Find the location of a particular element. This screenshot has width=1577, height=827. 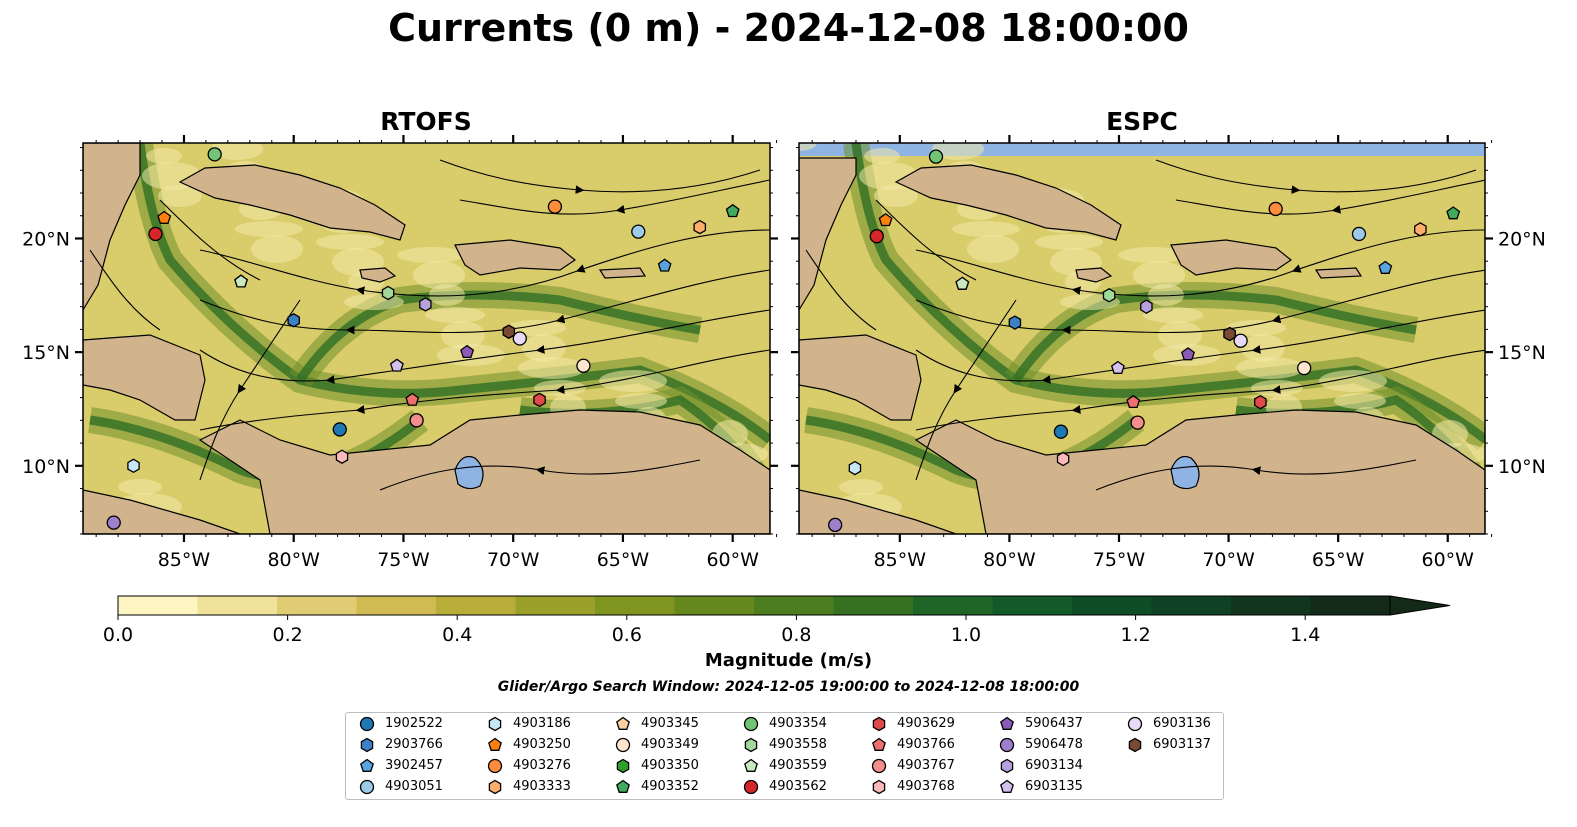

legend-label: 3902457 is located at coordinates (414, 765).